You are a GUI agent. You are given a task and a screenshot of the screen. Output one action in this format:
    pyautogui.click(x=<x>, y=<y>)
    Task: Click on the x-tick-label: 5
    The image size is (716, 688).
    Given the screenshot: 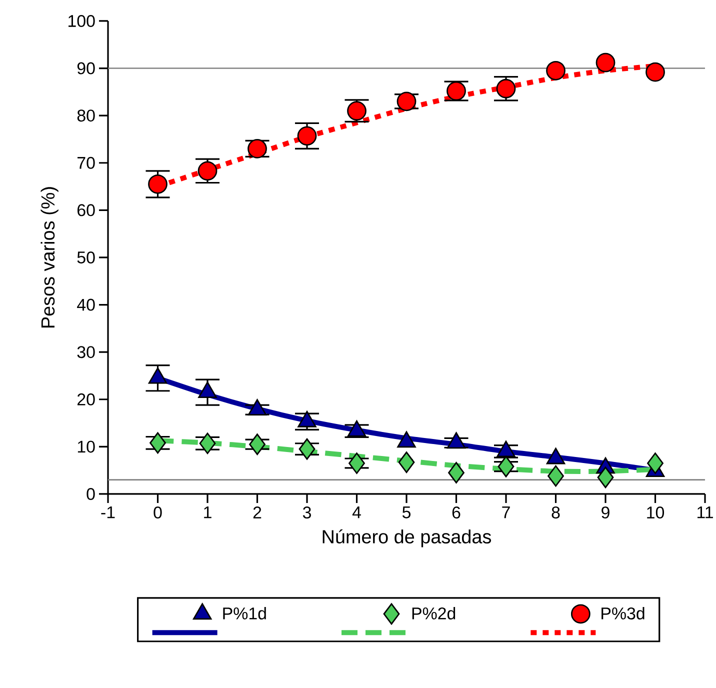 What is the action you would take?
    pyautogui.click(x=406, y=512)
    